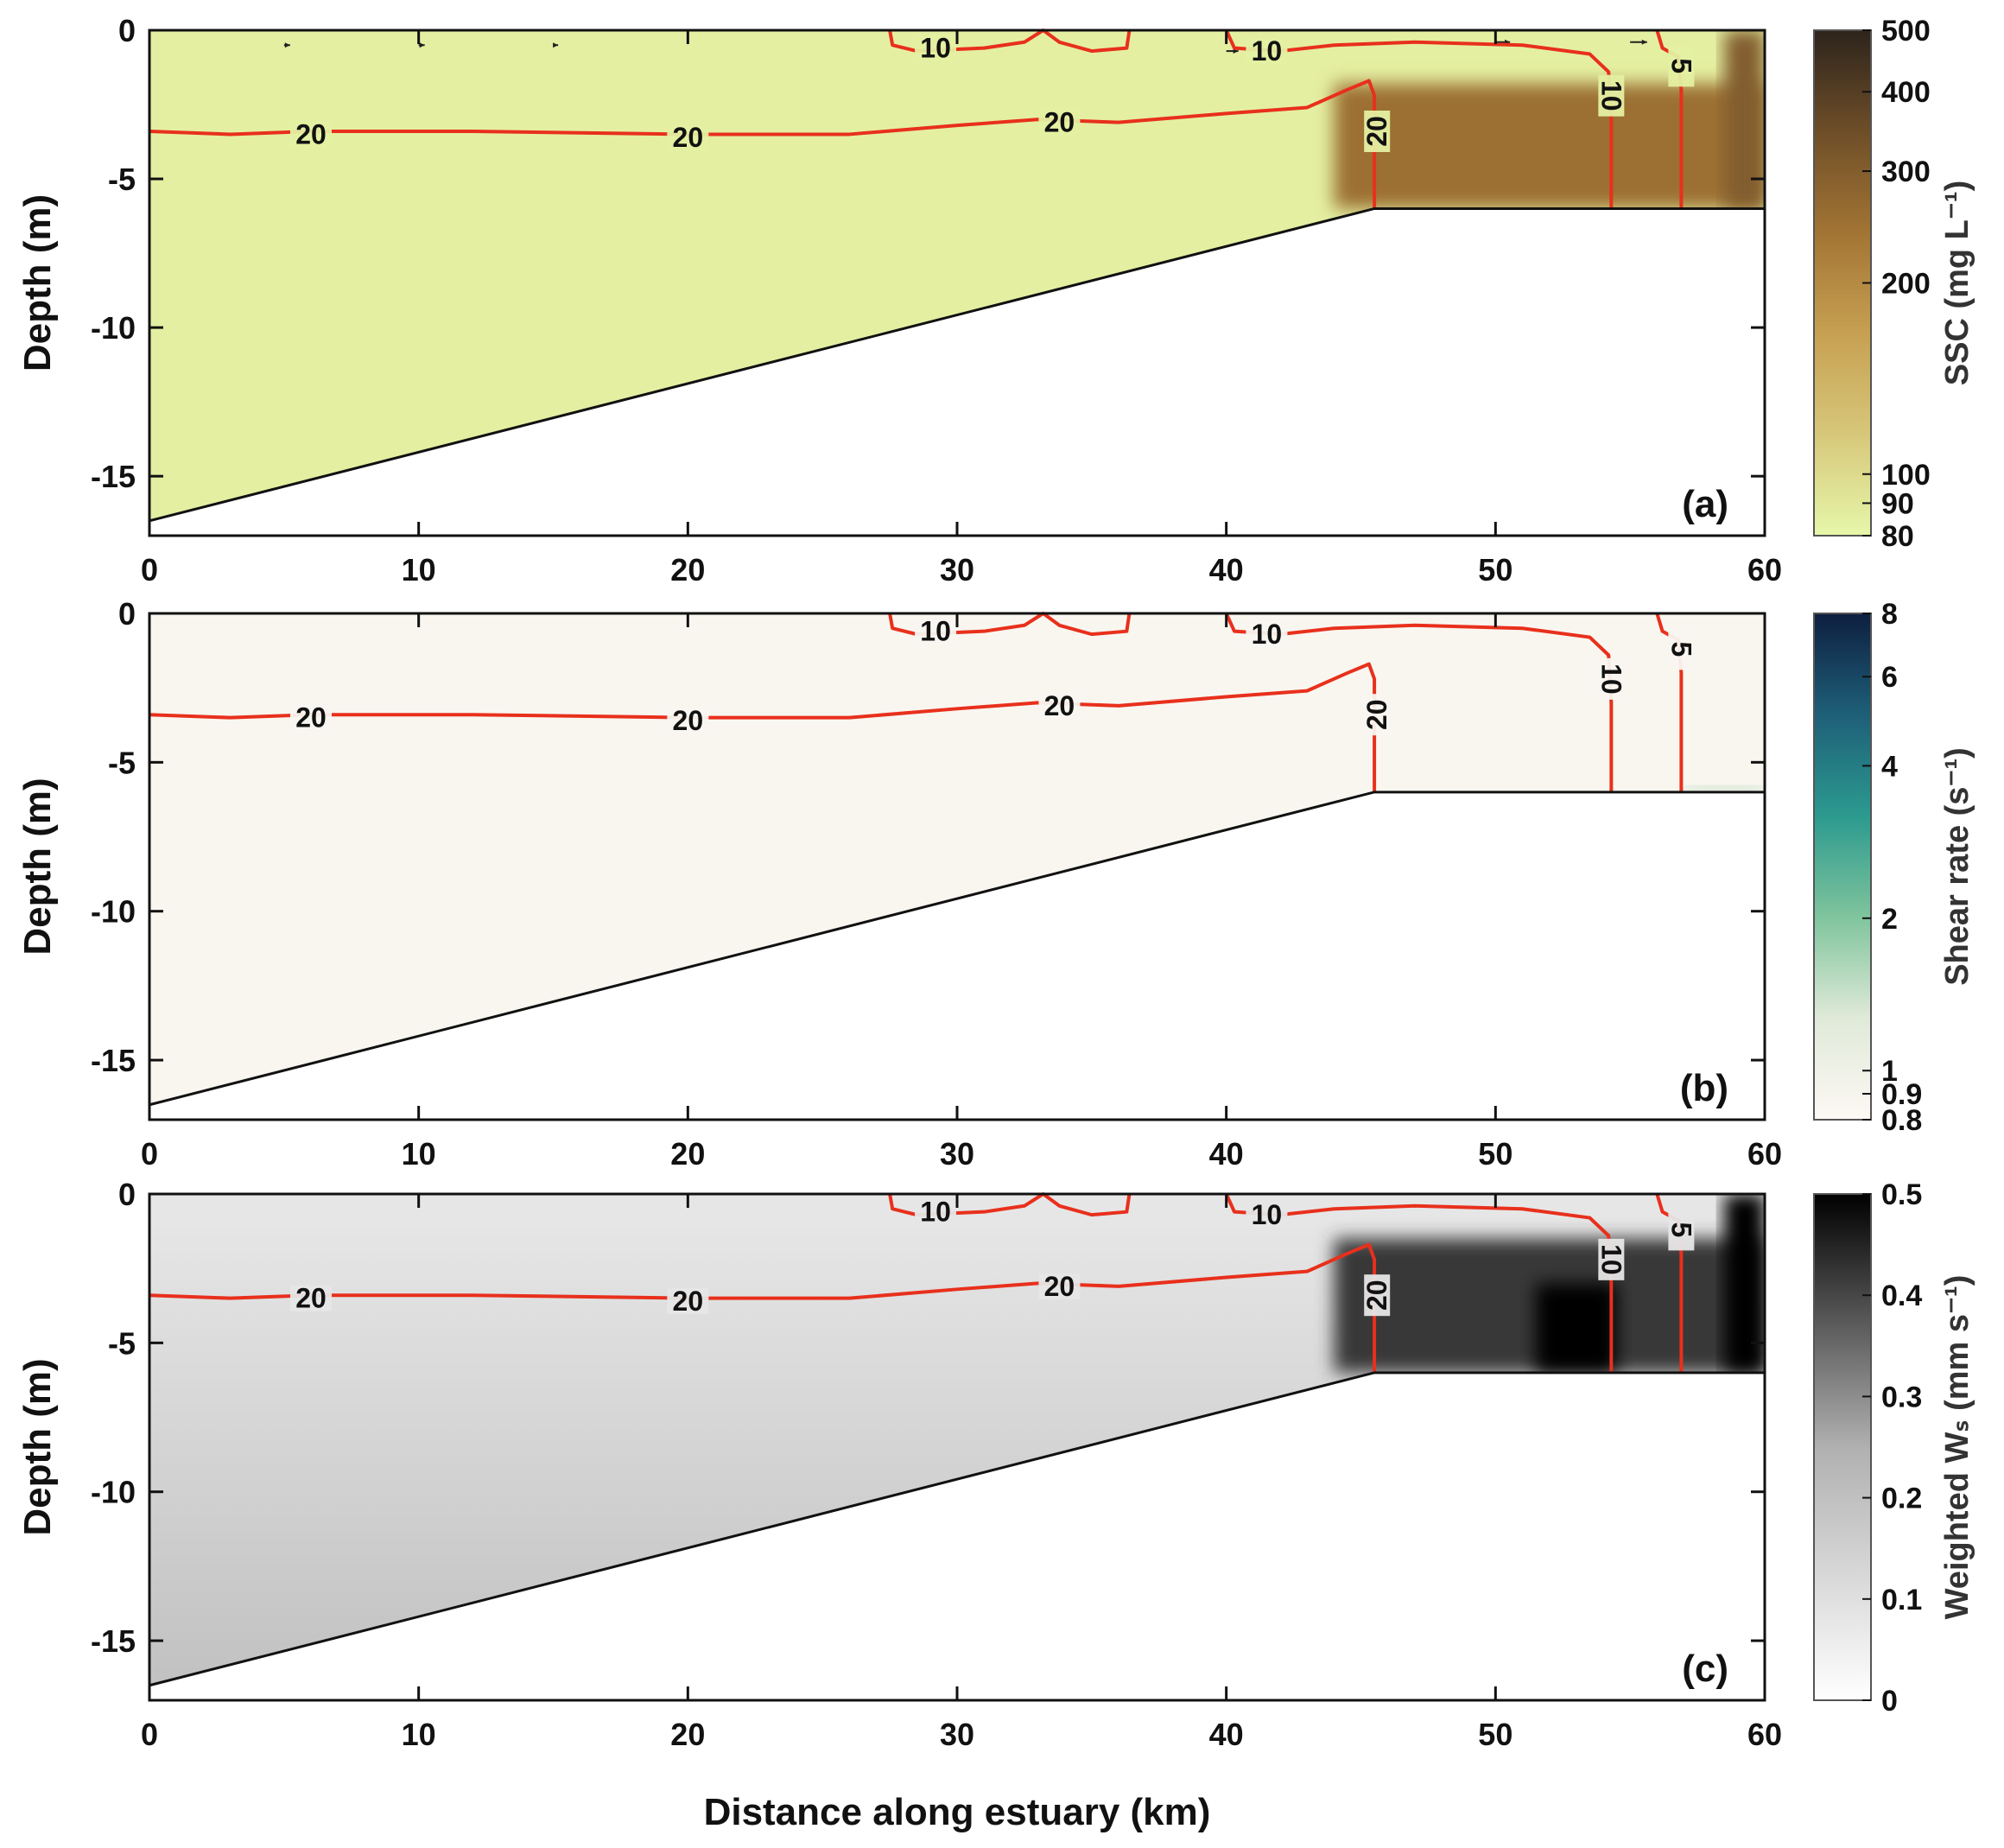 Image resolution: width=2004 pixels, height=1848 pixels. What do you see at coordinates (1889, 1071) in the screenshot?
I see `colorbar-tick-label: 1` at bounding box center [1889, 1071].